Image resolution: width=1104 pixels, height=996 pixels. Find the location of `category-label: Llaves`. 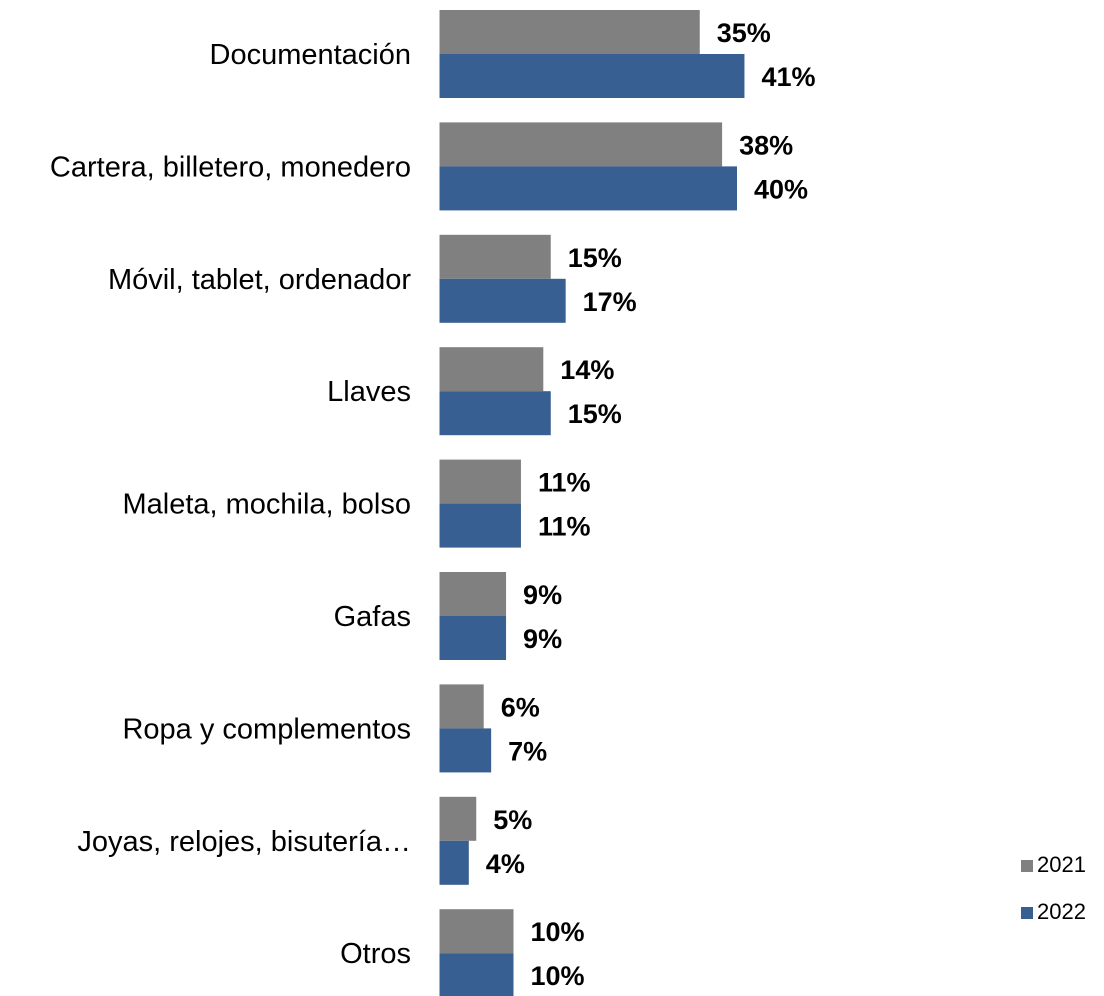

category-label: Llaves is located at coordinates (369, 392).